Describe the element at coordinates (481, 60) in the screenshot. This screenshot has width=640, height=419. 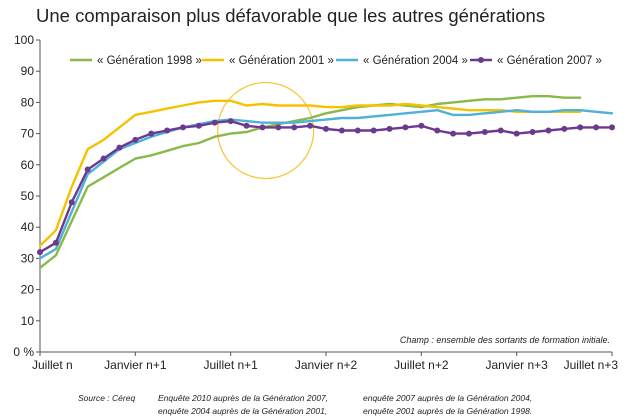
I see `legend-marker` at that location.